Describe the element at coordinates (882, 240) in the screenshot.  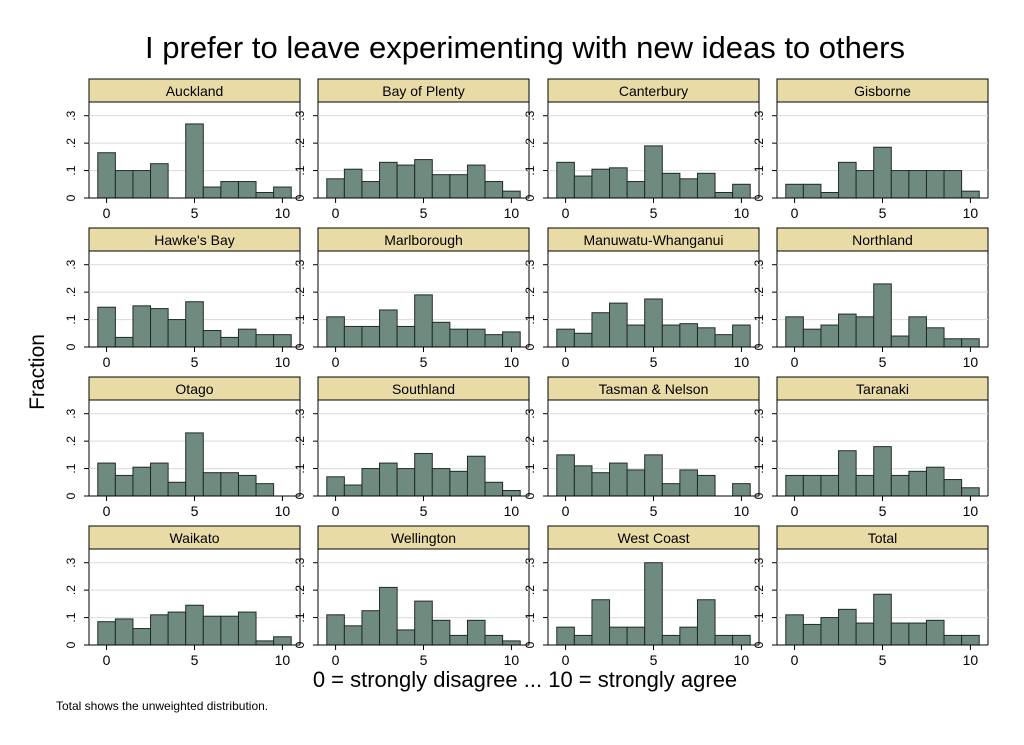
I see `panel-title: Northland` at that location.